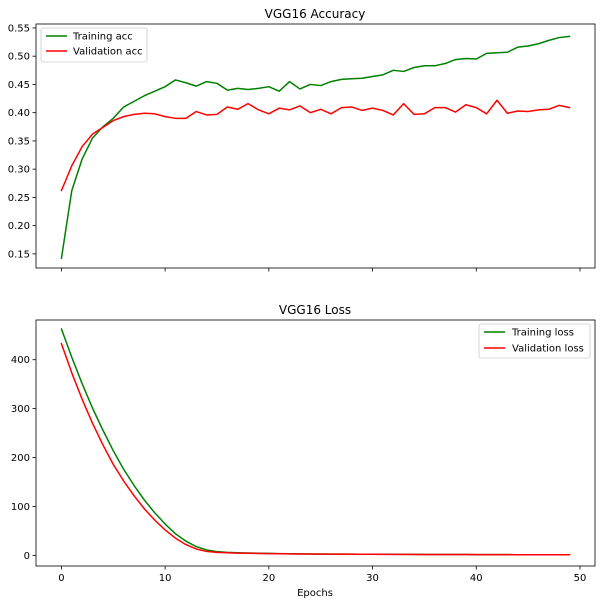 The width and height of the screenshot is (601, 604). What do you see at coordinates (20, 507) in the screenshot?
I see `loss-y-tick-label: 100` at bounding box center [20, 507].